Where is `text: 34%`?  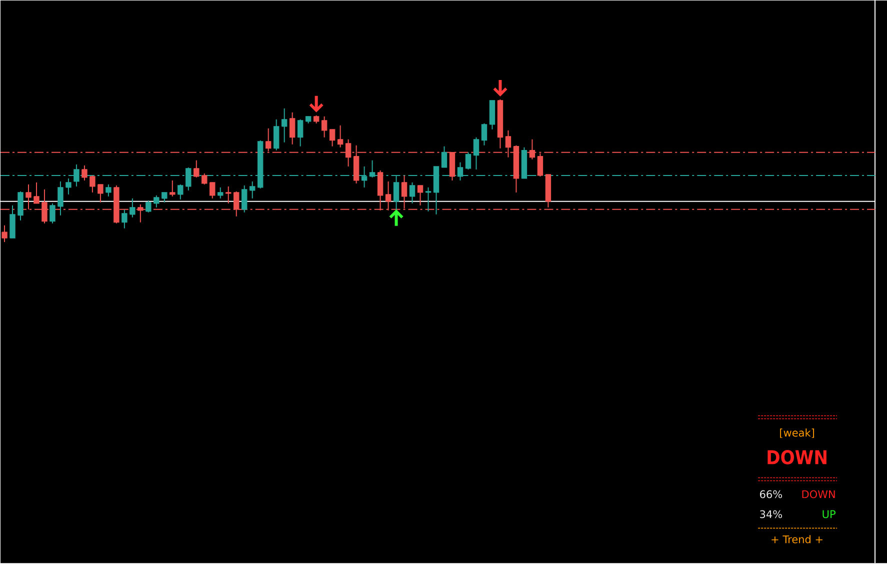 text: 34% is located at coordinates (771, 514).